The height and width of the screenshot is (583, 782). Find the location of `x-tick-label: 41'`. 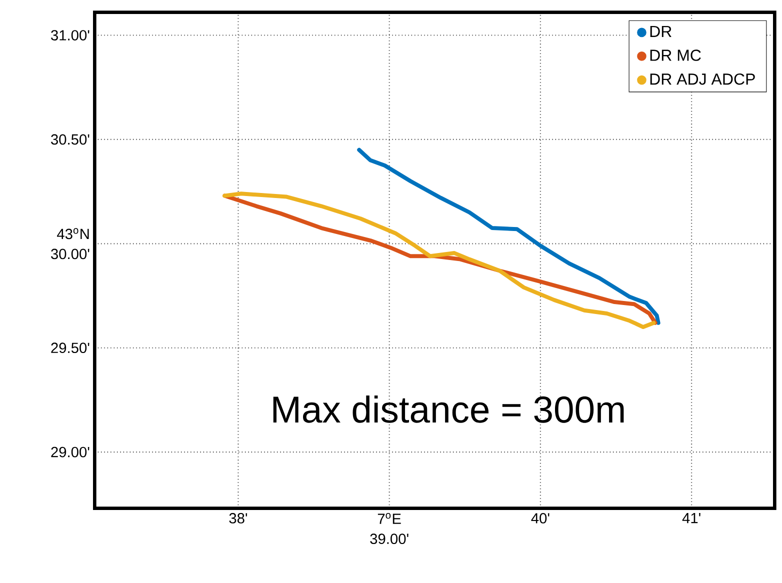

x-tick-label: 41' is located at coordinates (691, 518).